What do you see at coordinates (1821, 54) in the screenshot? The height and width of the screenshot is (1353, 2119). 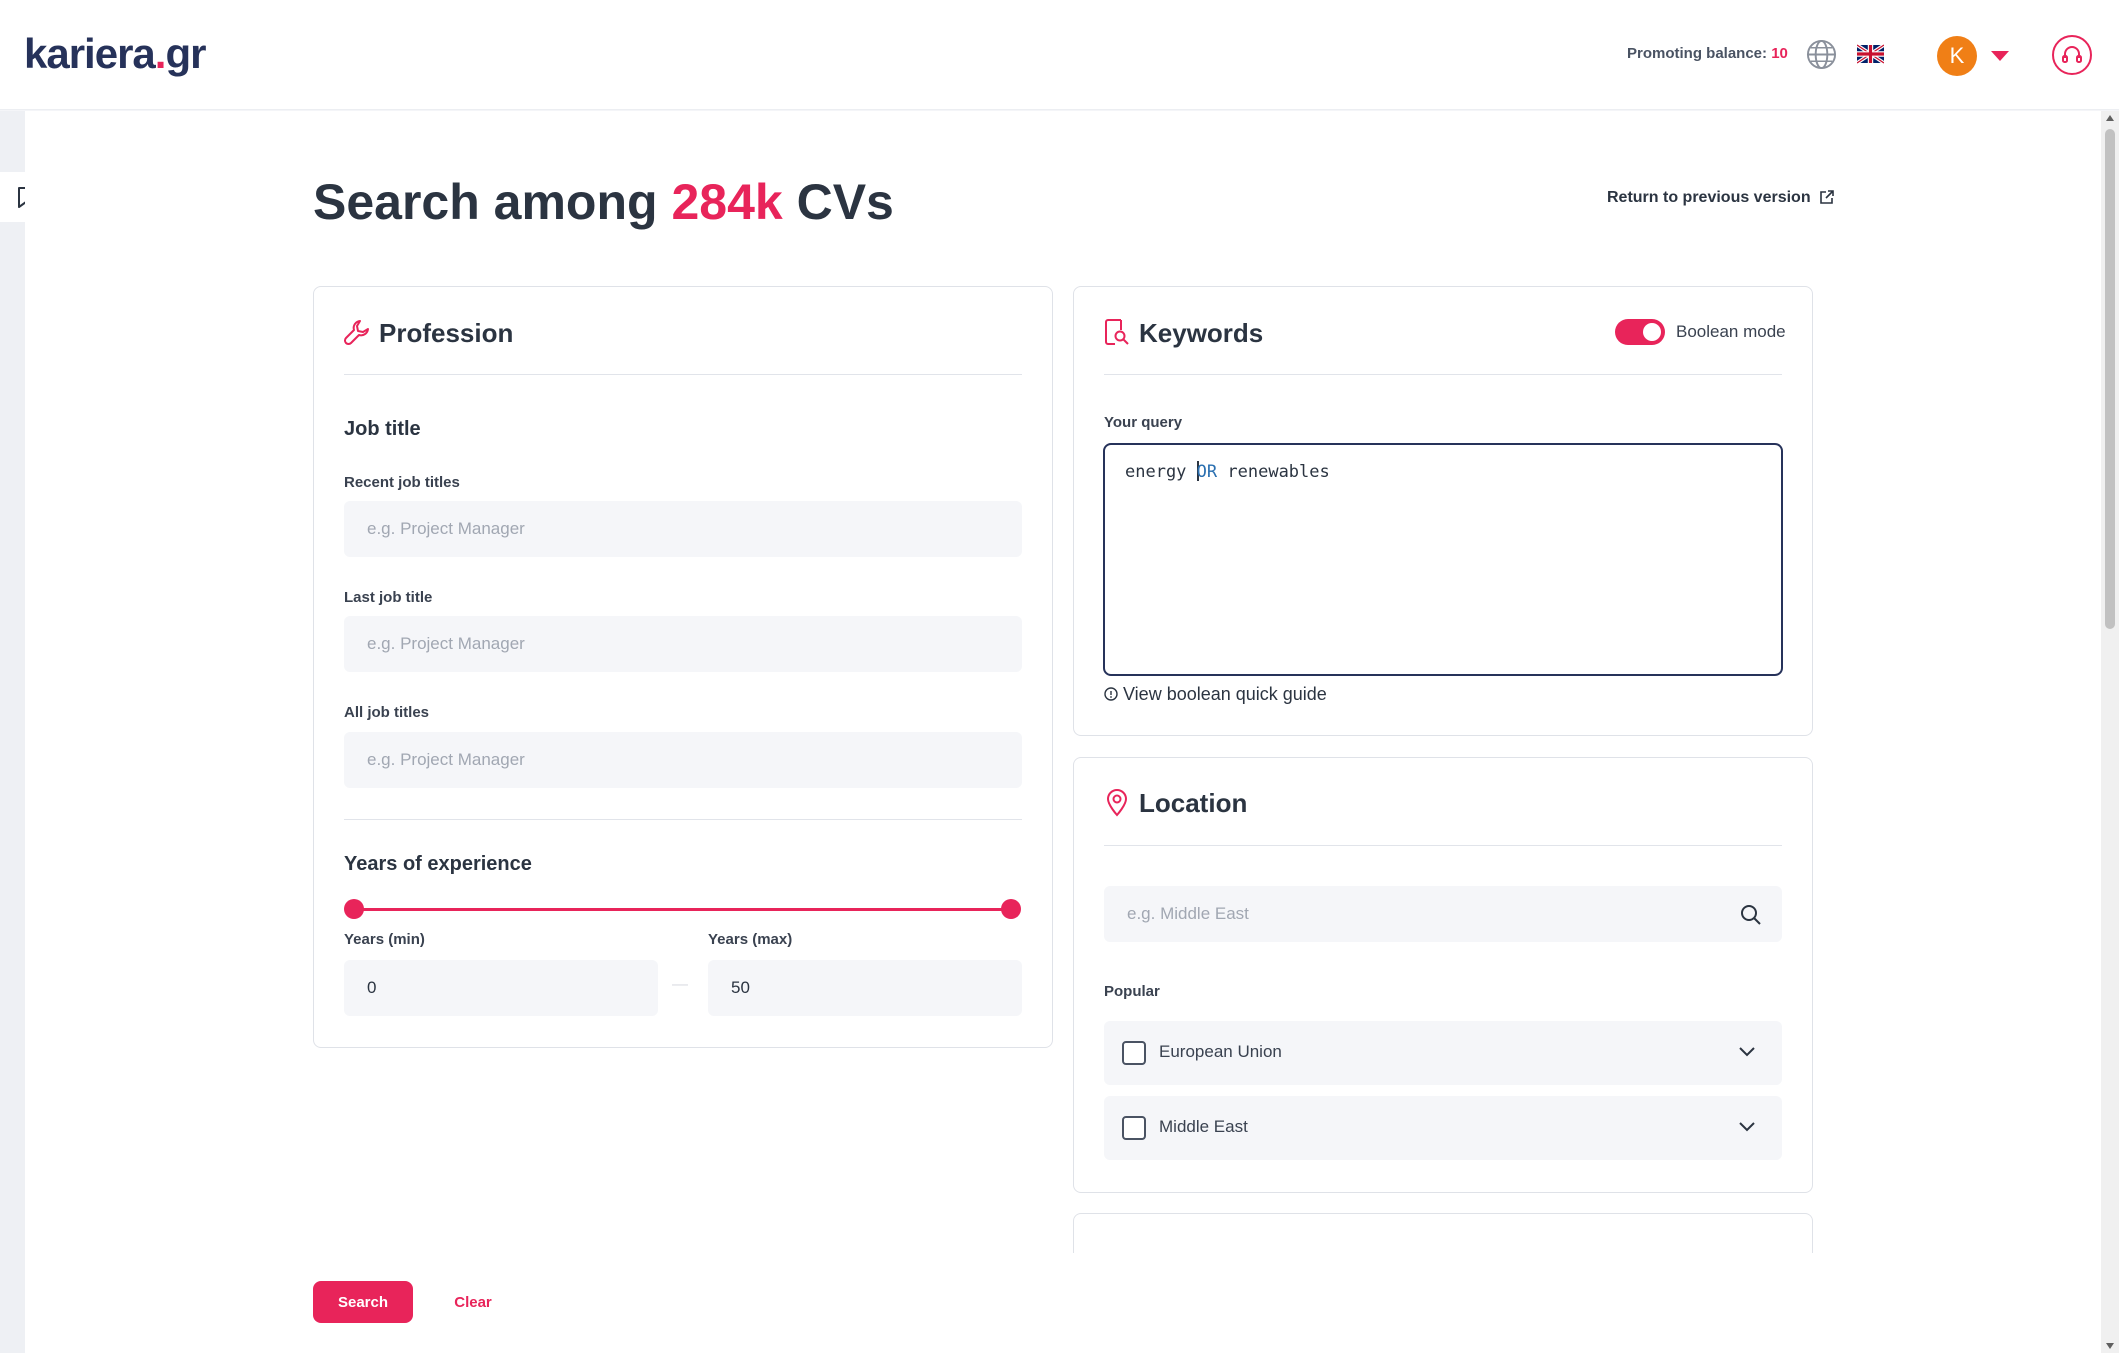 I see `globe-icon` at bounding box center [1821, 54].